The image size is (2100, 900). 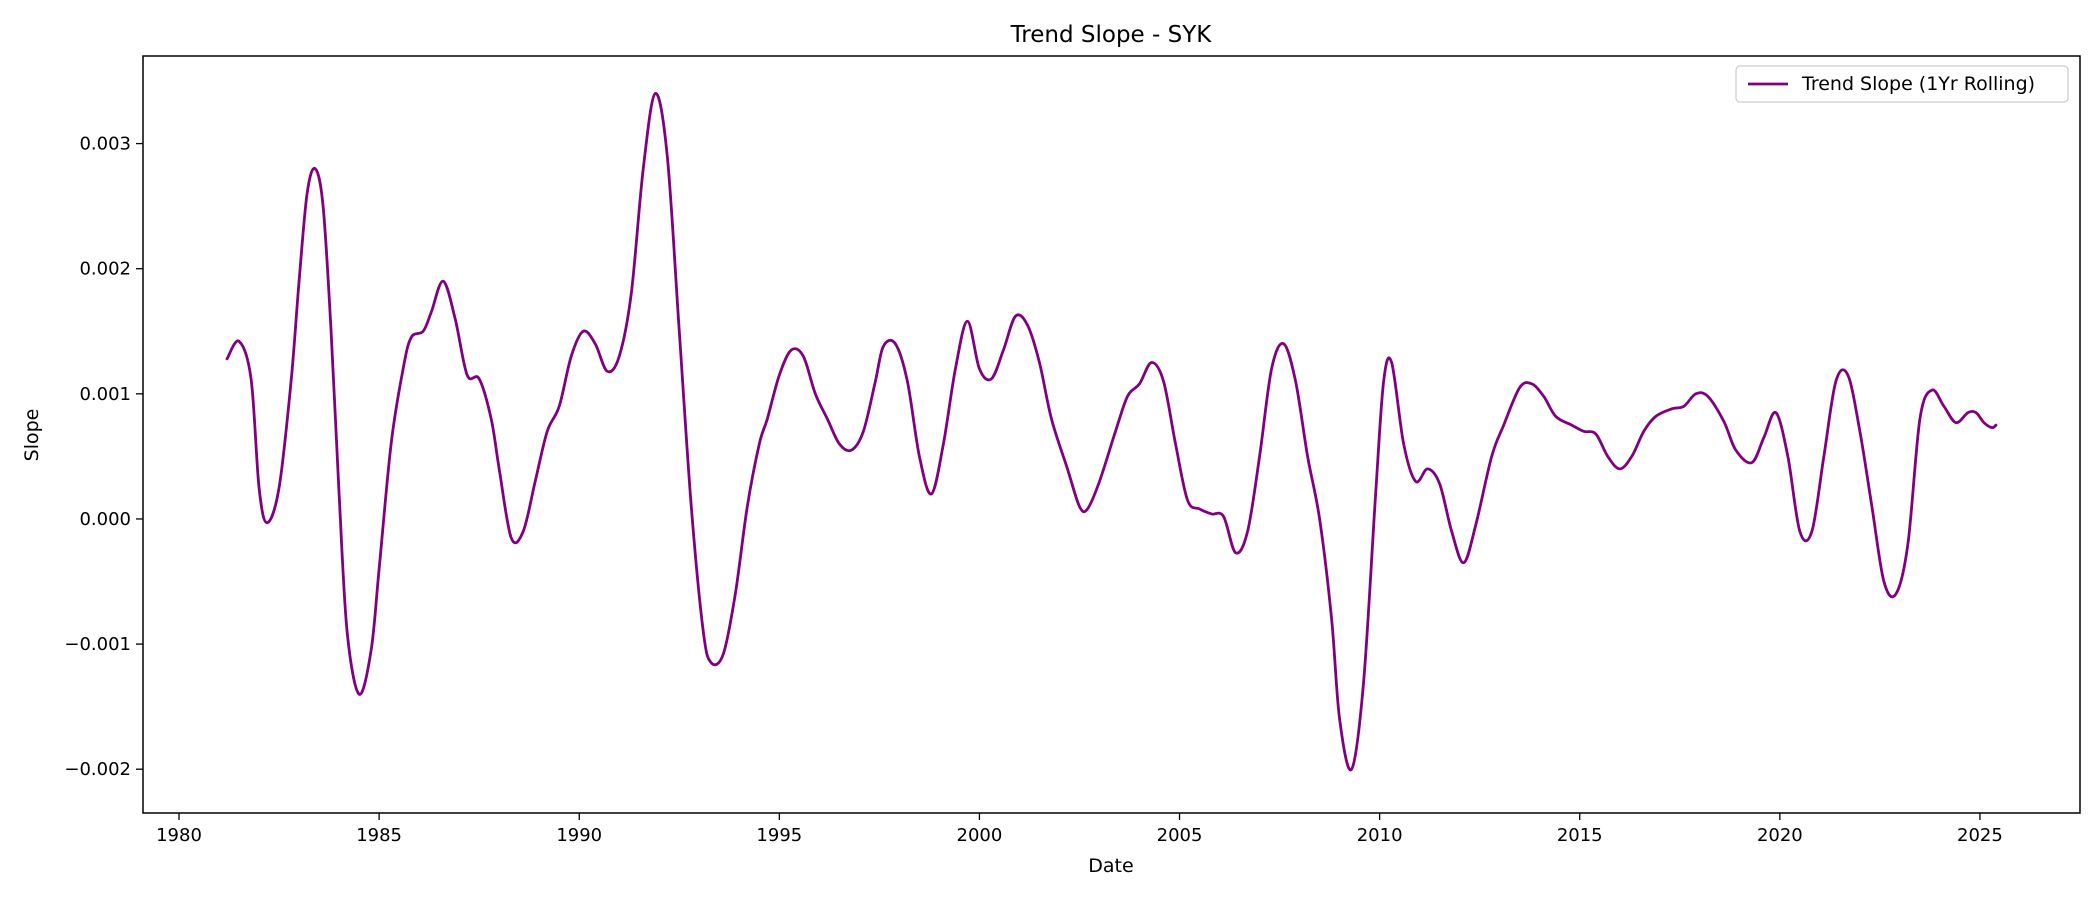 I want to click on y-tick-label: −0.001, so click(x=97, y=644).